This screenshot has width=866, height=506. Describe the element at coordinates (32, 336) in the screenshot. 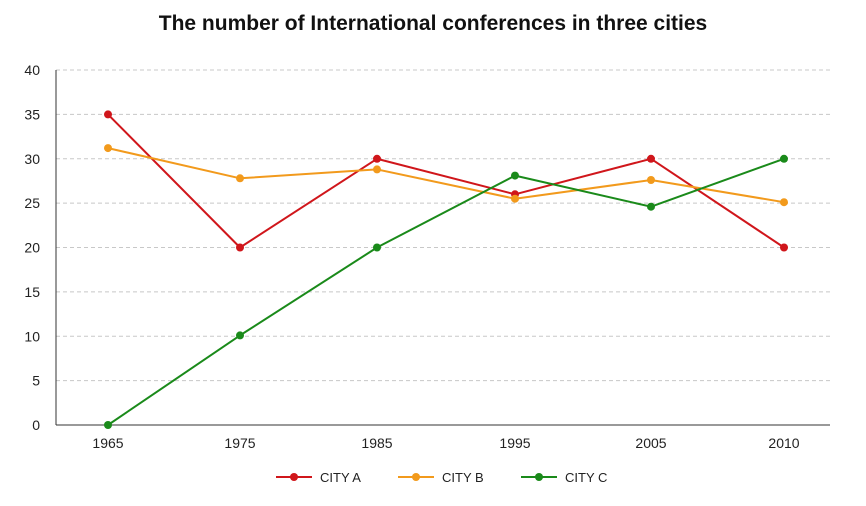

I see `y-tick-label: 10` at that location.